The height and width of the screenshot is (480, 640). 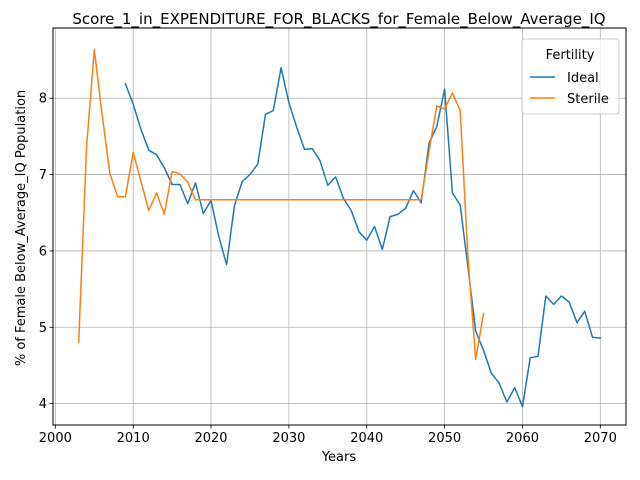 I want to click on y-axis-ticks: 4 5 6 7 8, so click(x=46, y=252).